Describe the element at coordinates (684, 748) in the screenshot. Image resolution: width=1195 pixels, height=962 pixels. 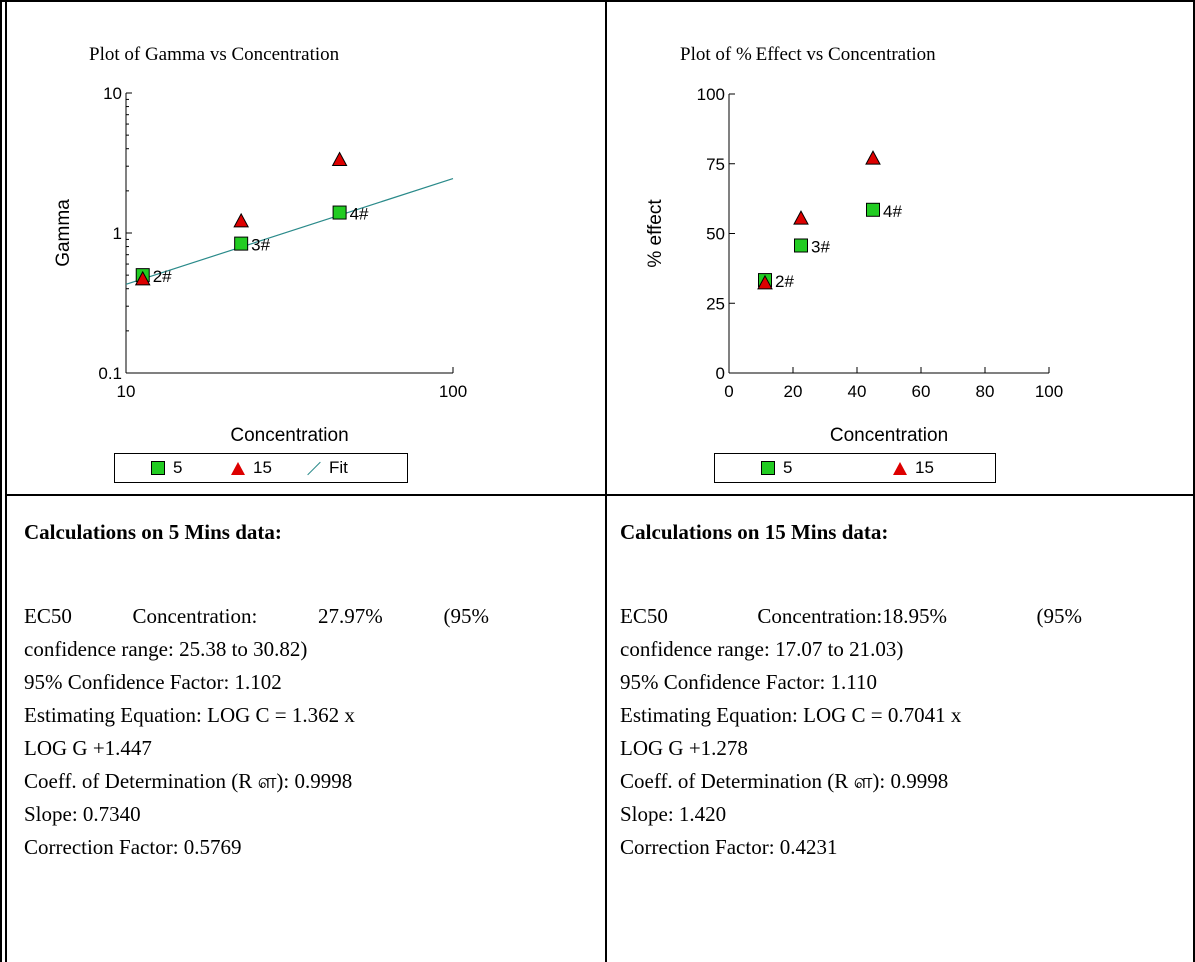
I see `calc-line: LOG G +1.278` at that location.